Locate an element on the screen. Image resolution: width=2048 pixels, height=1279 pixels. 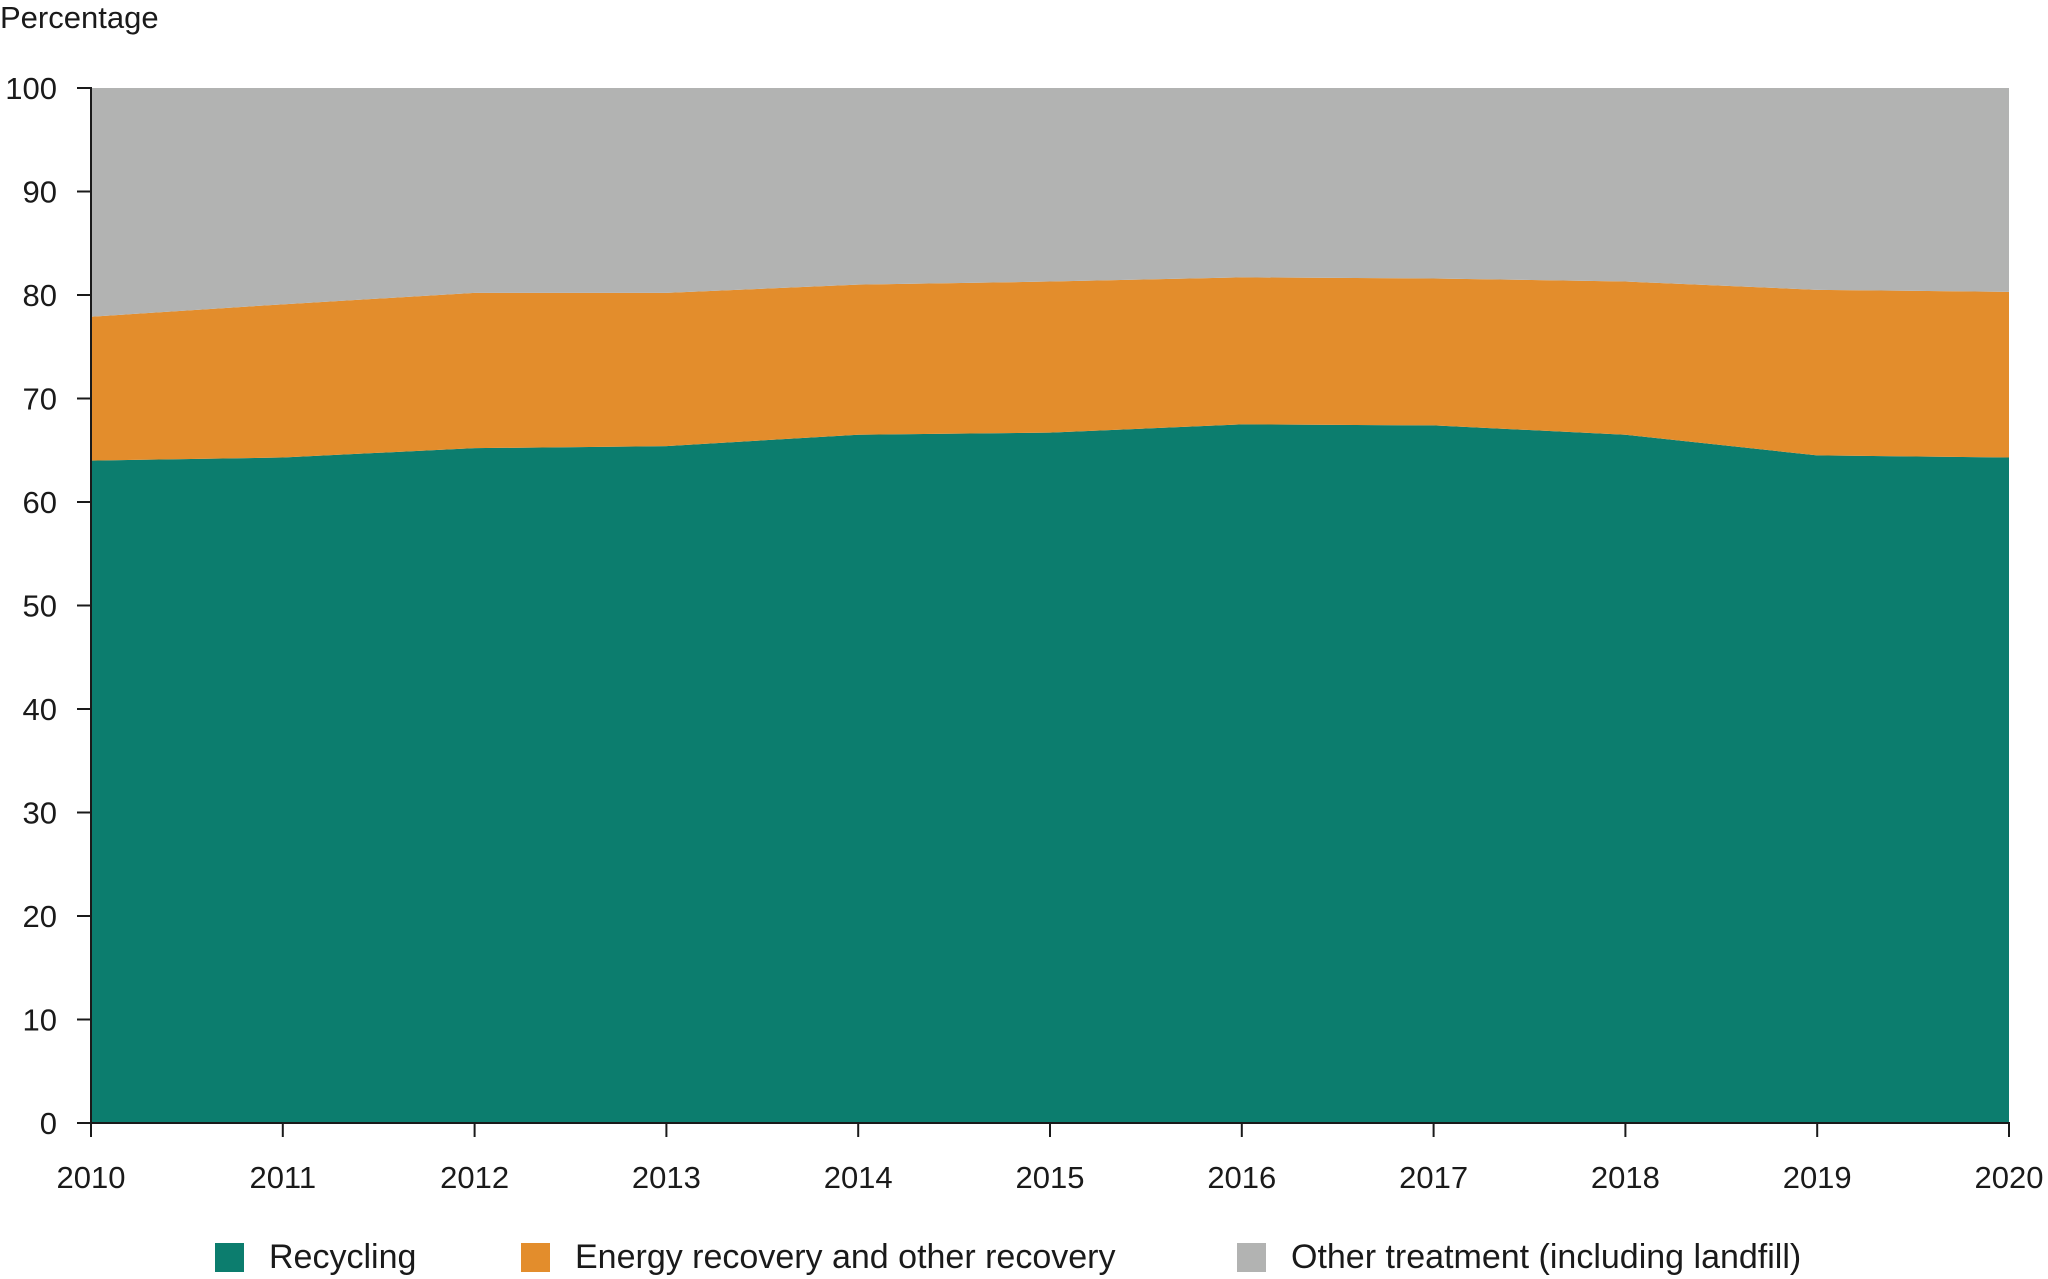
y-tick-label: 40 is located at coordinates (40, 709).